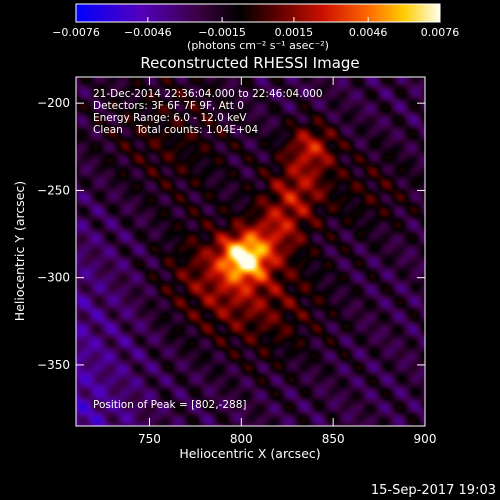 The height and width of the screenshot is (500, 500). Describe the element at coordinates (53, 190) in the screenshot. I see `y-tick-label: −250` at that location.